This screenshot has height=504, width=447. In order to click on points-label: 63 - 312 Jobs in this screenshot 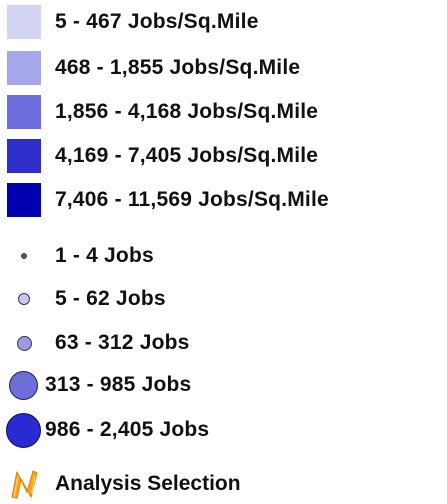, I will do `click(122, 342)`.